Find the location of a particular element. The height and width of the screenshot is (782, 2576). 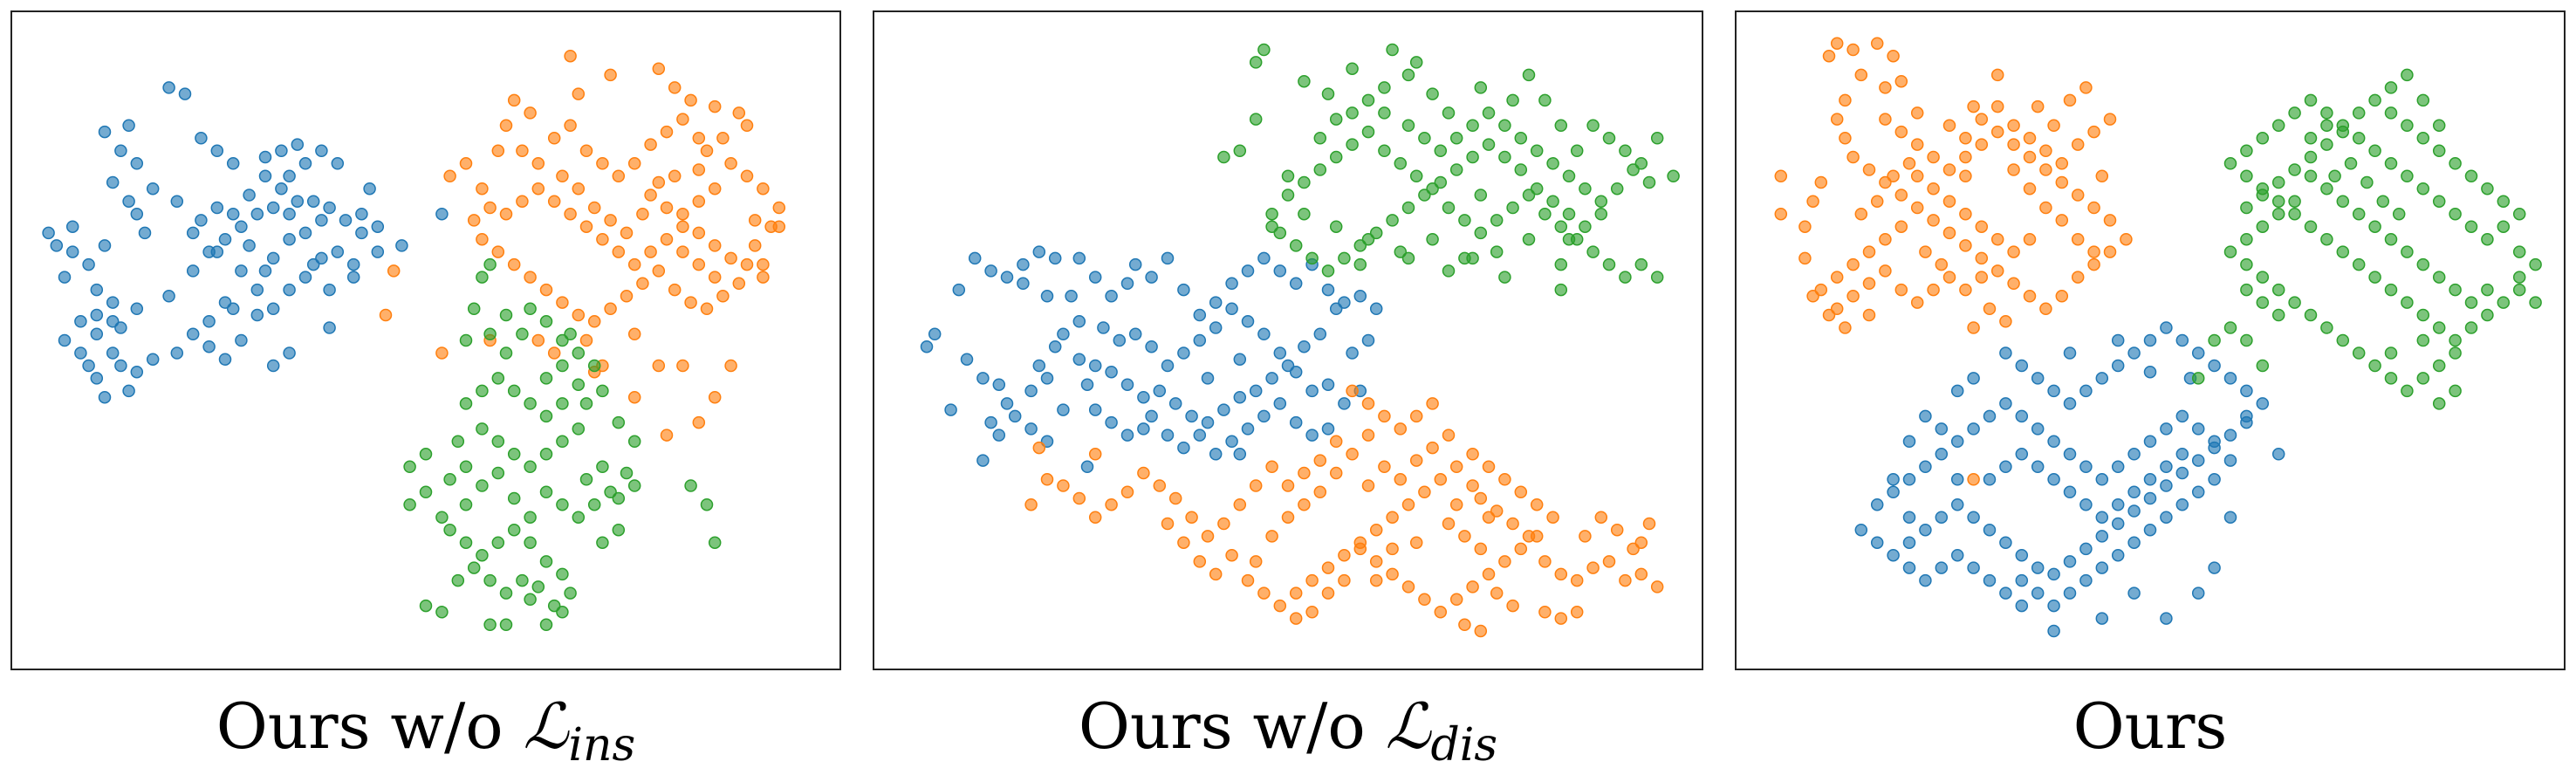

caption-2-text: Ours w/o is located at coordinates (1232, 726).